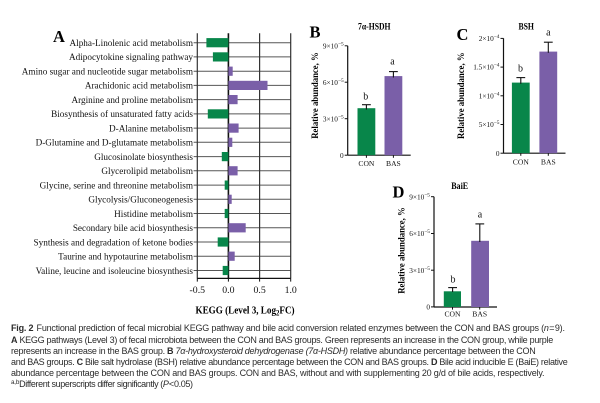  What do you see at coordinates (399, 191) in the screenshot?
I see `svg-text: D` at bounding box center [399, 191].